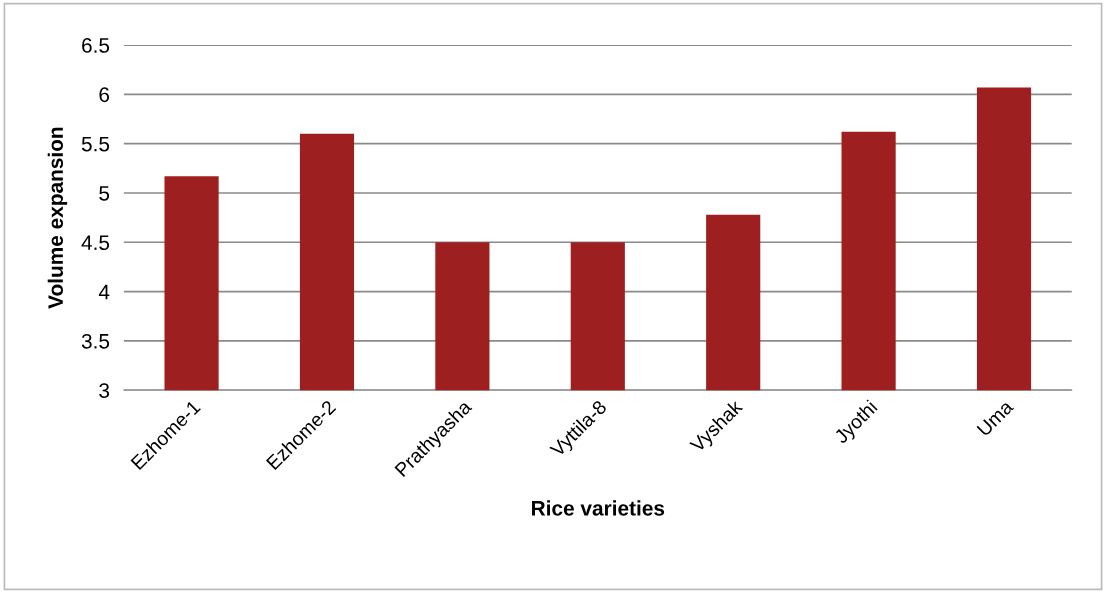  Describe the element at coordinates (95, 341) in the screenshot. I see `y-tick-label: 3.5` at that location.